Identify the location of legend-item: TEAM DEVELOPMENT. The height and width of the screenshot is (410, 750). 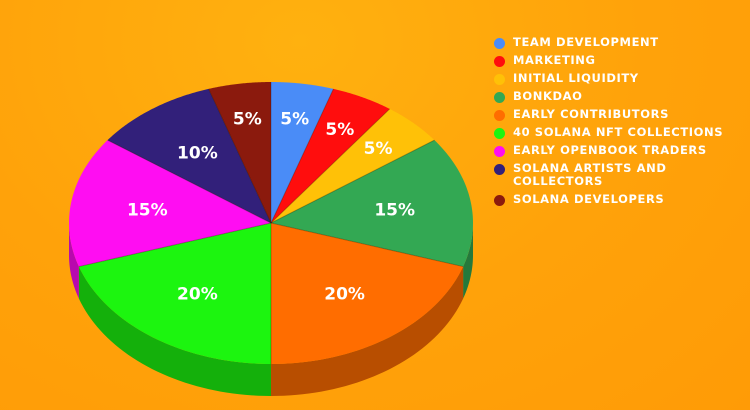
(614, 42).